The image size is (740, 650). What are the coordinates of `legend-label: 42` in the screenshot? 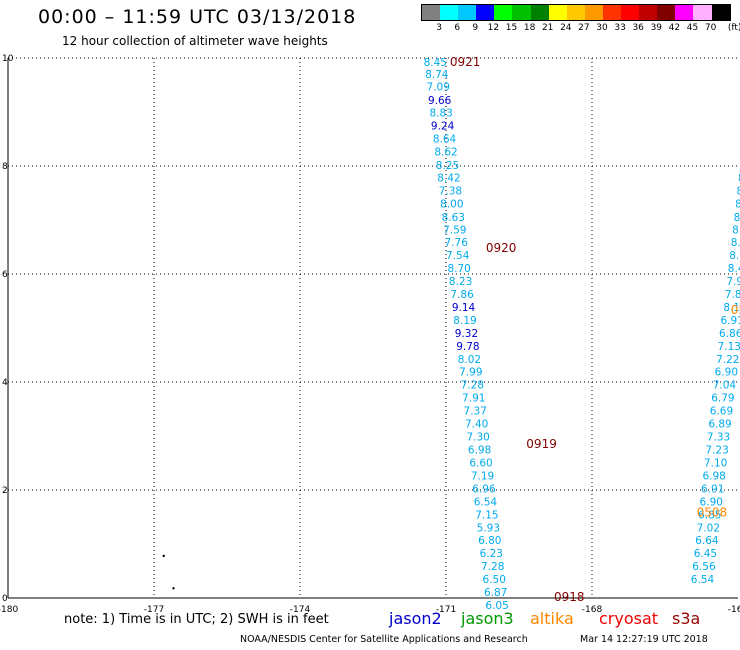 It's located at (674, 28).